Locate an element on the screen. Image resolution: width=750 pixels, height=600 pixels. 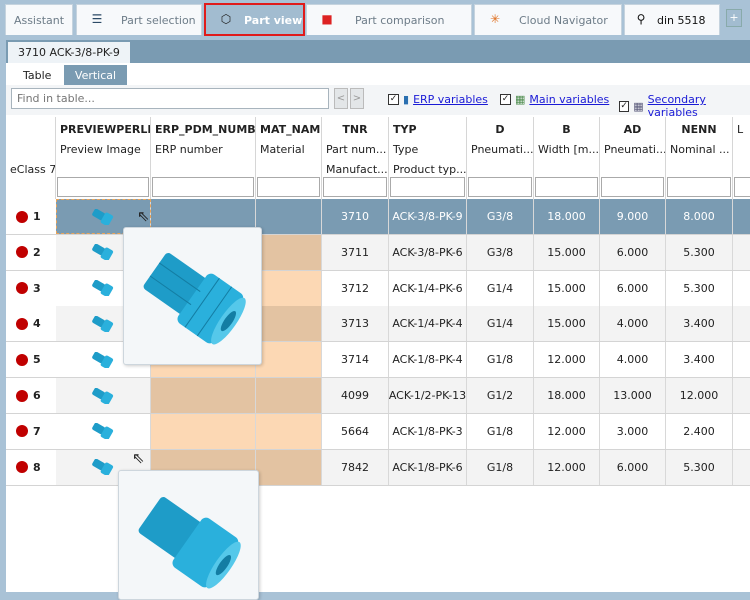
column-header: eClass 7.1 is located at coordinates (31, 158).